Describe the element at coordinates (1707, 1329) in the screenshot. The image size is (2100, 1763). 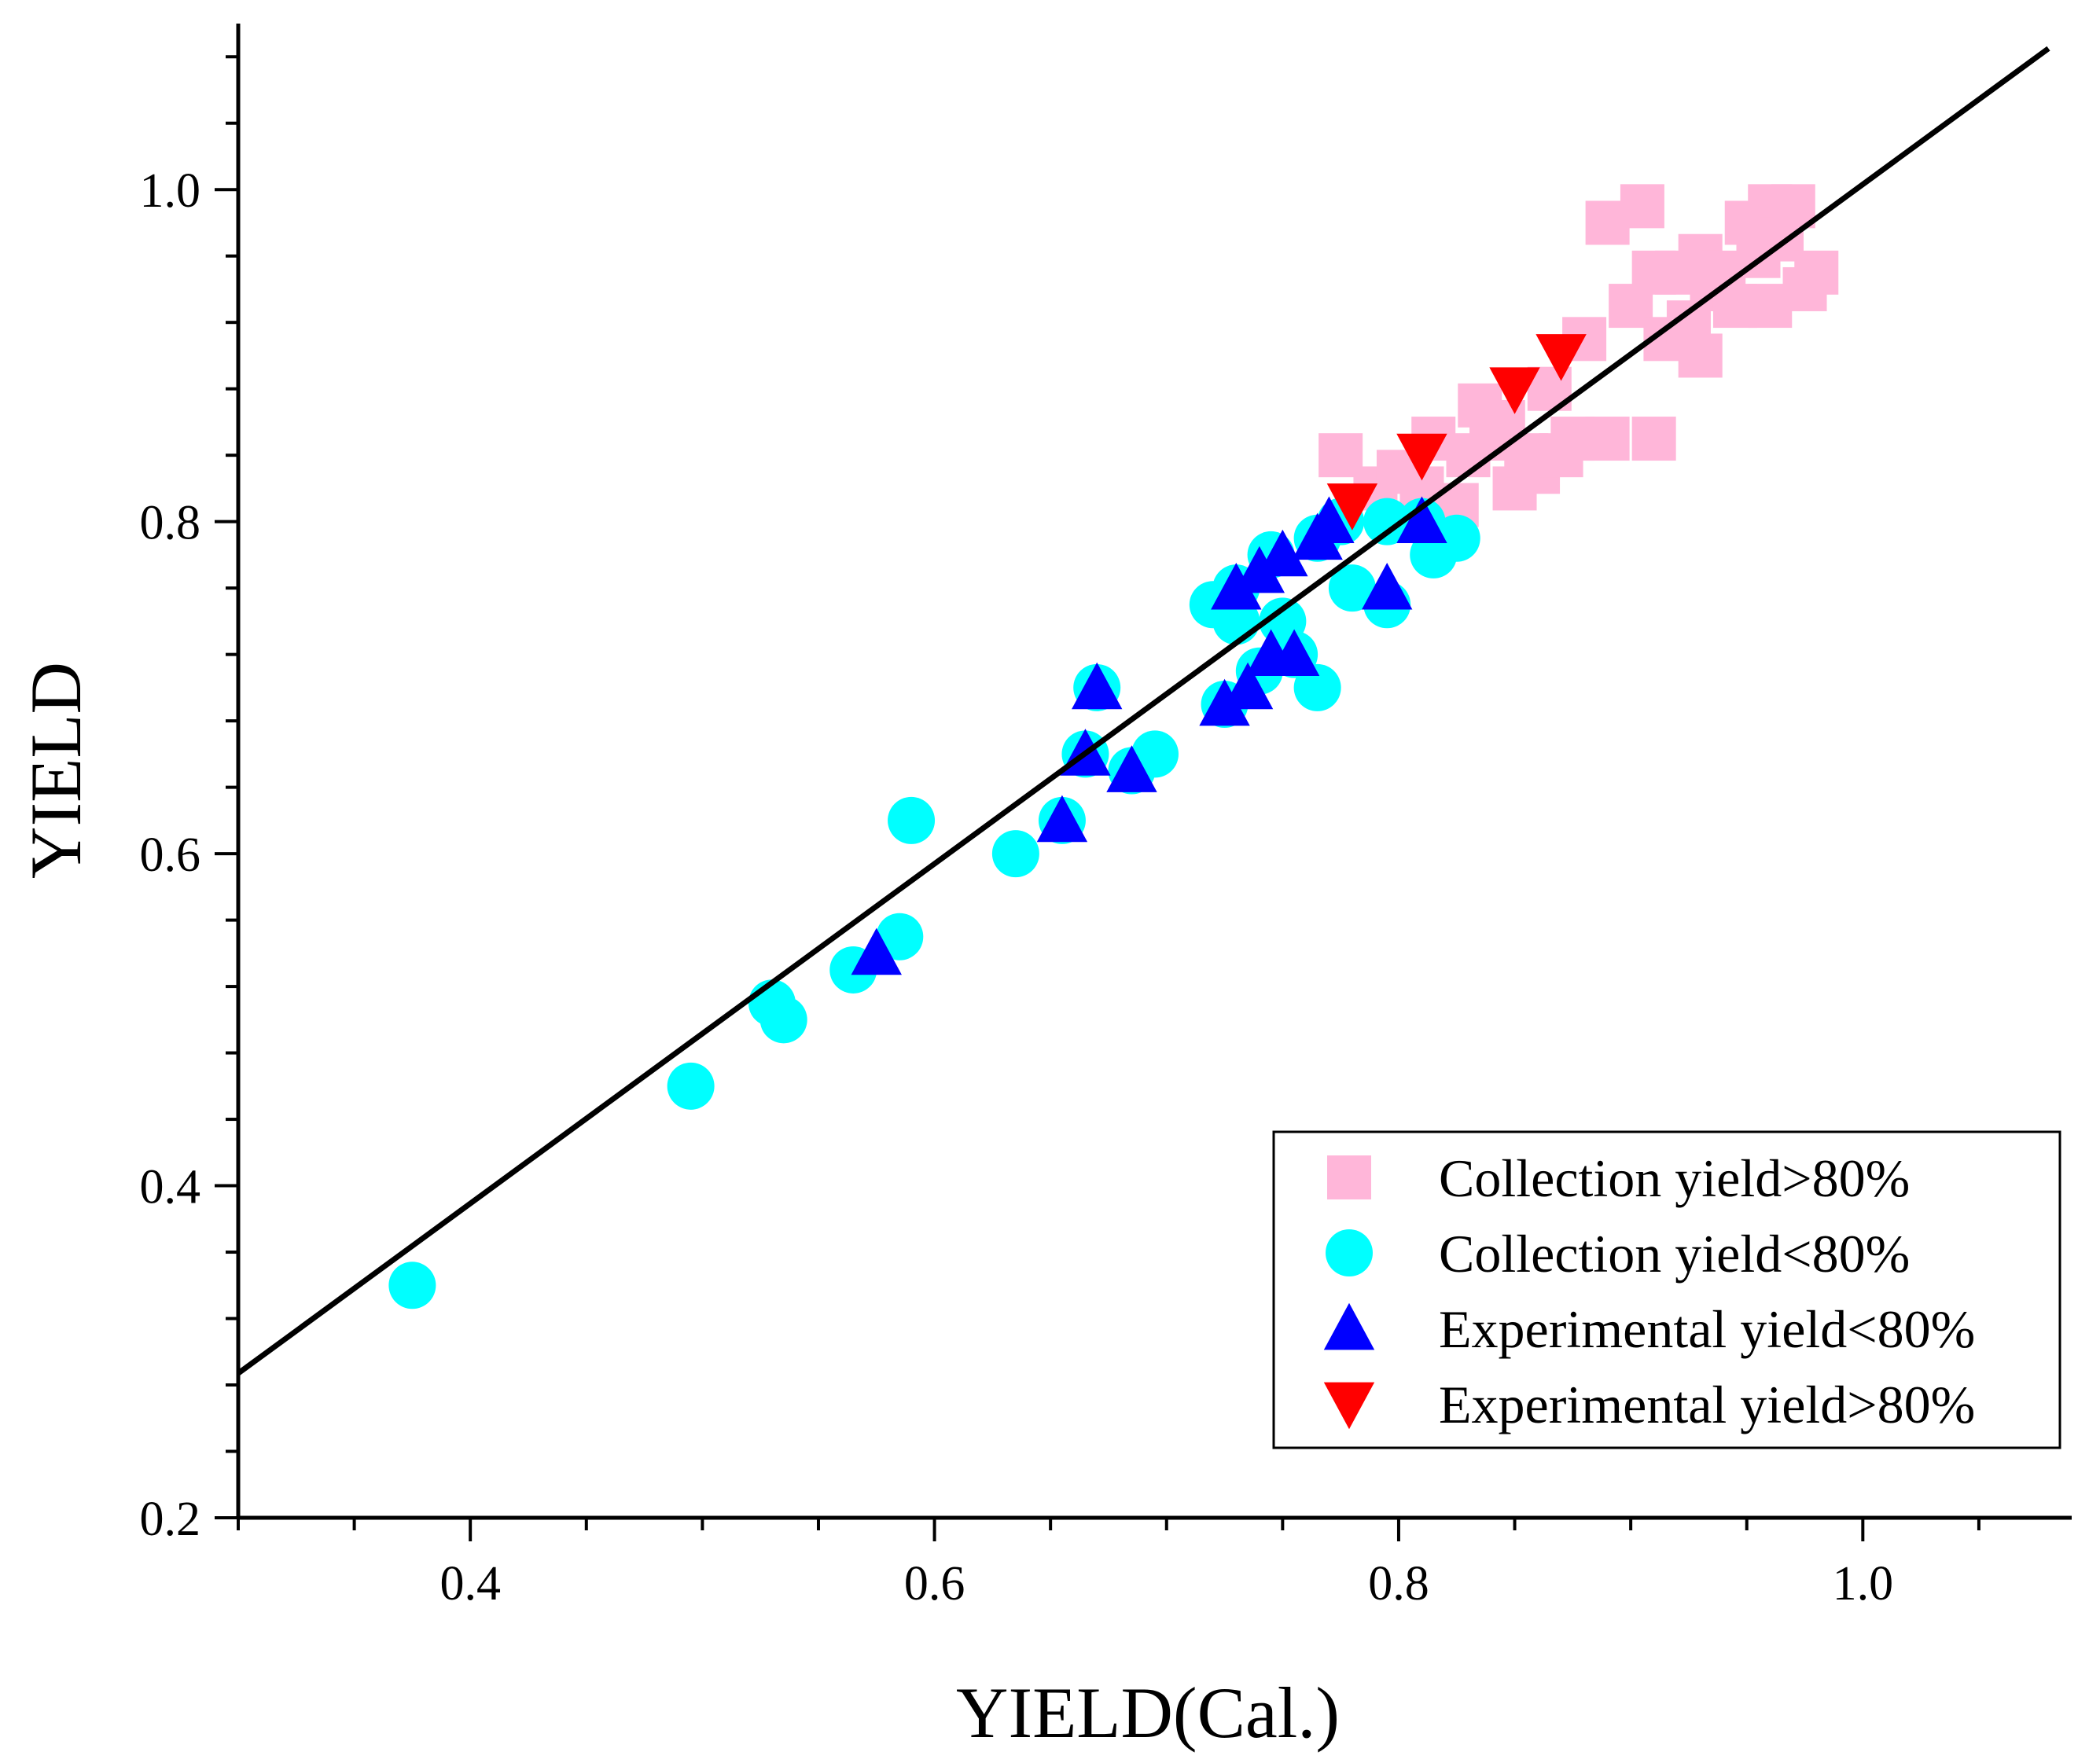
I see `legend-label: Experimental yield<80%` at that location.